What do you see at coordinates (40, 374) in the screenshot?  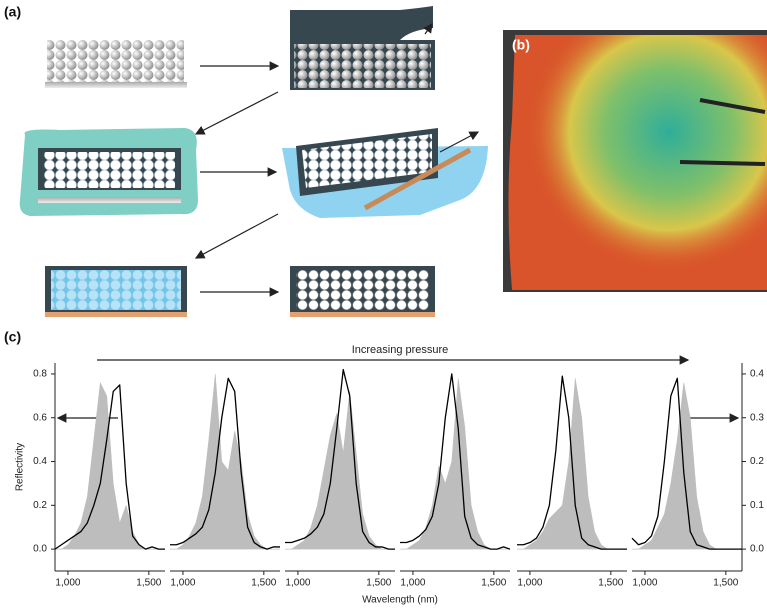 I see `y-tick-label: 0.8` at bounding box center [40, 374].